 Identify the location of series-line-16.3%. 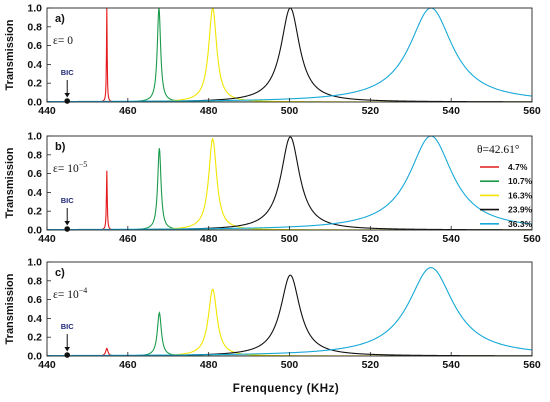
(289, 322).